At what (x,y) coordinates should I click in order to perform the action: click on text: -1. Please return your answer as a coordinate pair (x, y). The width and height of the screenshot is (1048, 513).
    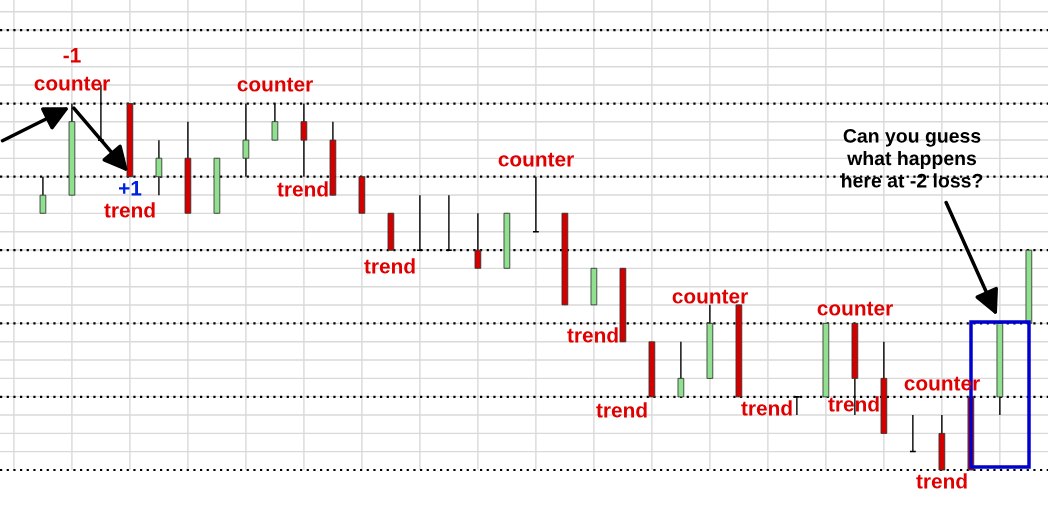
    Looking at the image, I should click on (72, 55).